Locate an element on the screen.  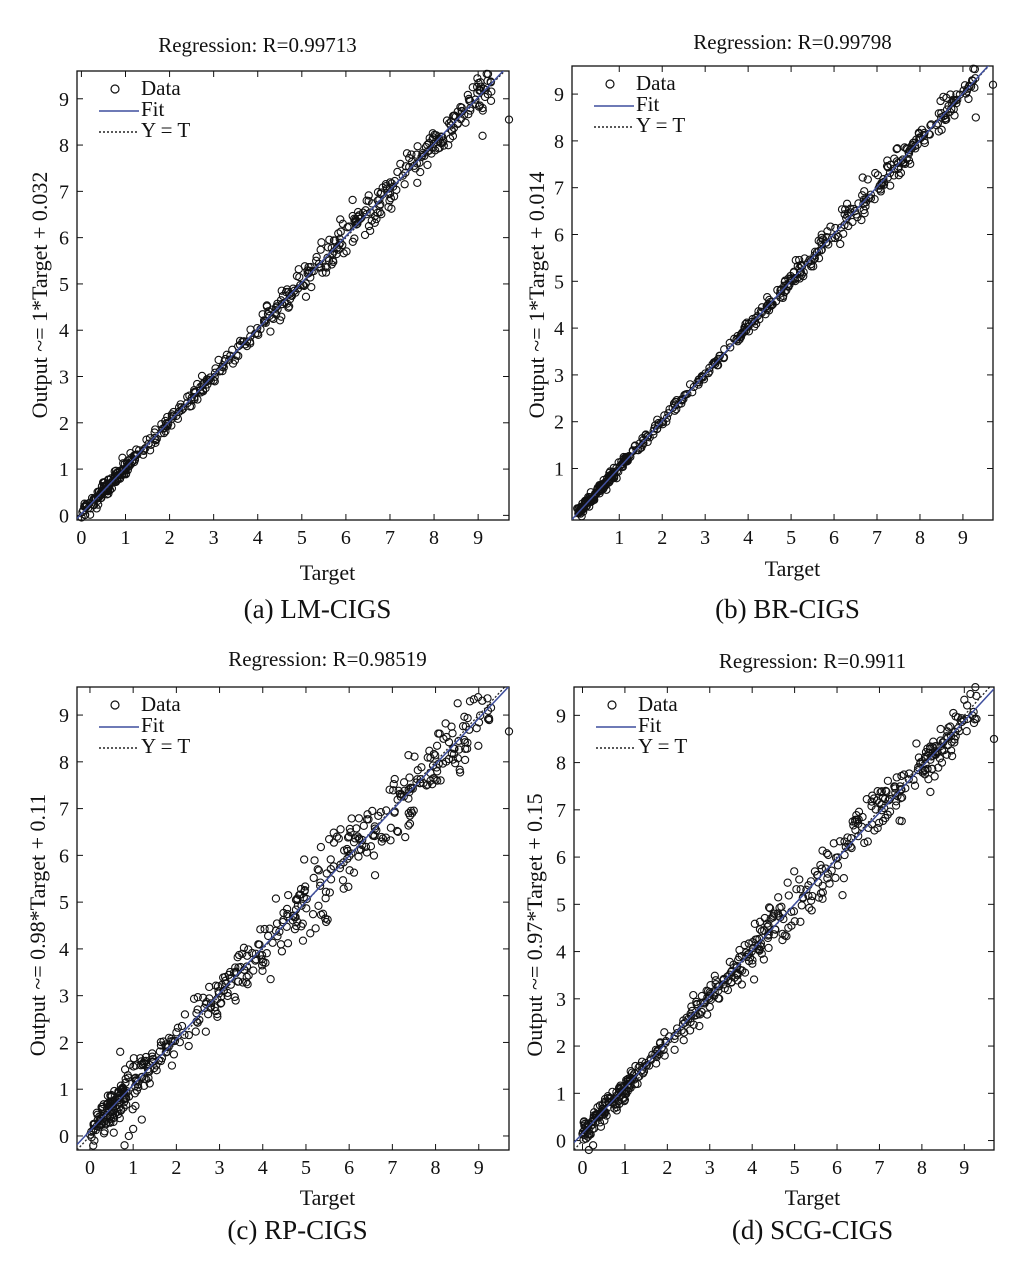
fit-line is located at coordinates (784, 916).